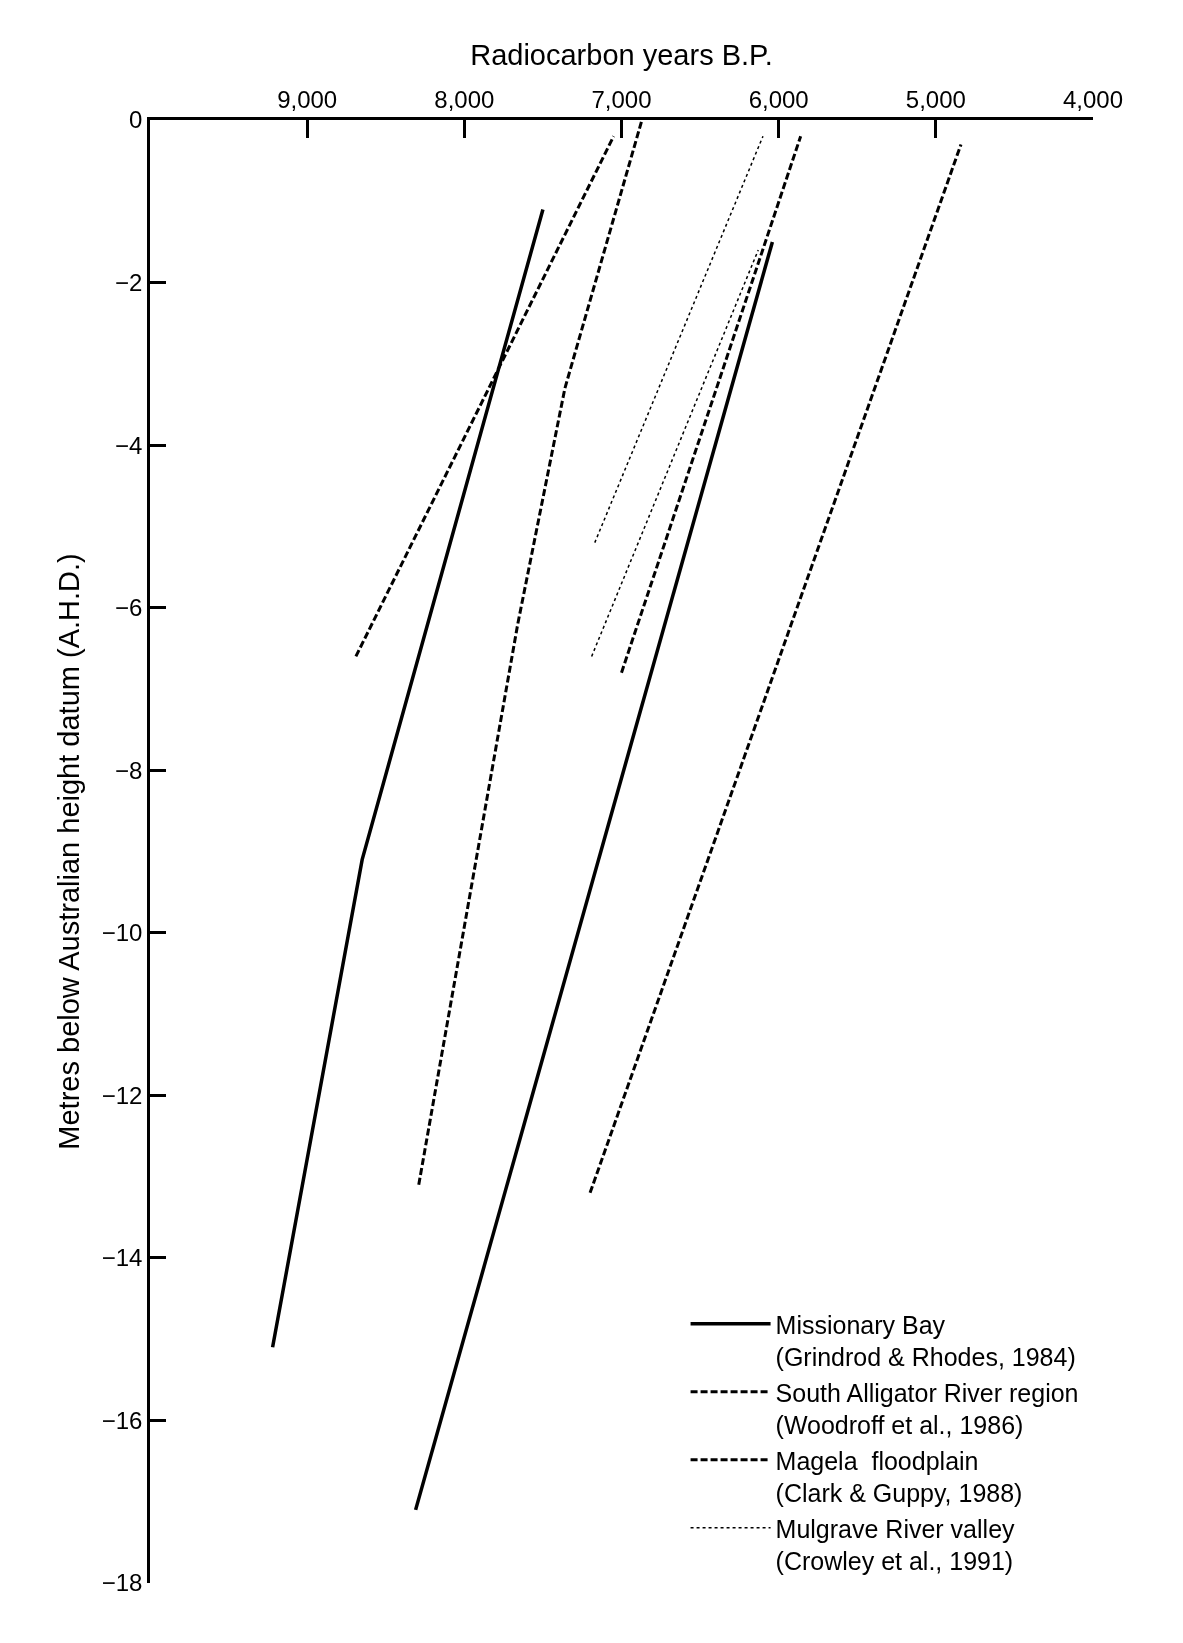 This screenshot has height=1643, width=1183. Describe the element at coordinates (935, 99) in the screenshot. I see `x-tick-label: 5,000` at that location.